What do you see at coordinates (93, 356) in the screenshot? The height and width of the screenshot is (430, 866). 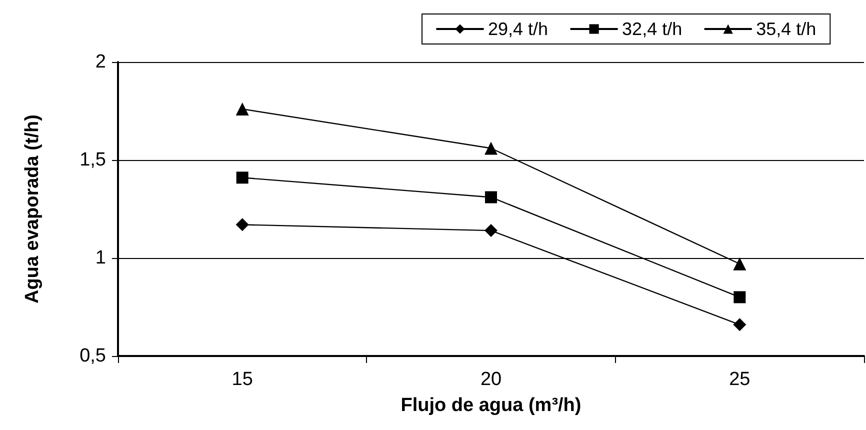 I see `y-tick-label: 0,5` at bounding box center [93, 356].